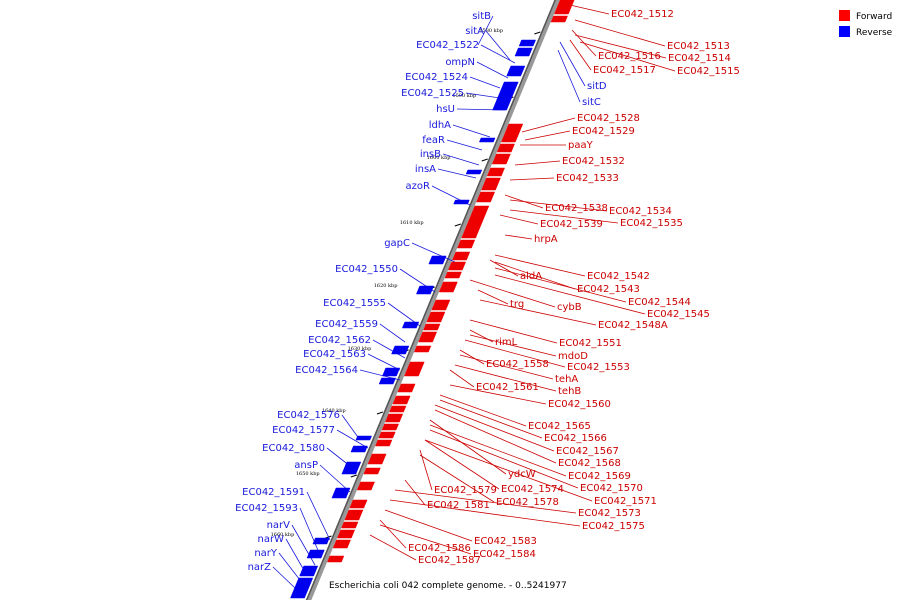  I want to click on gene-label: EC042_1583, so click(505, 541).